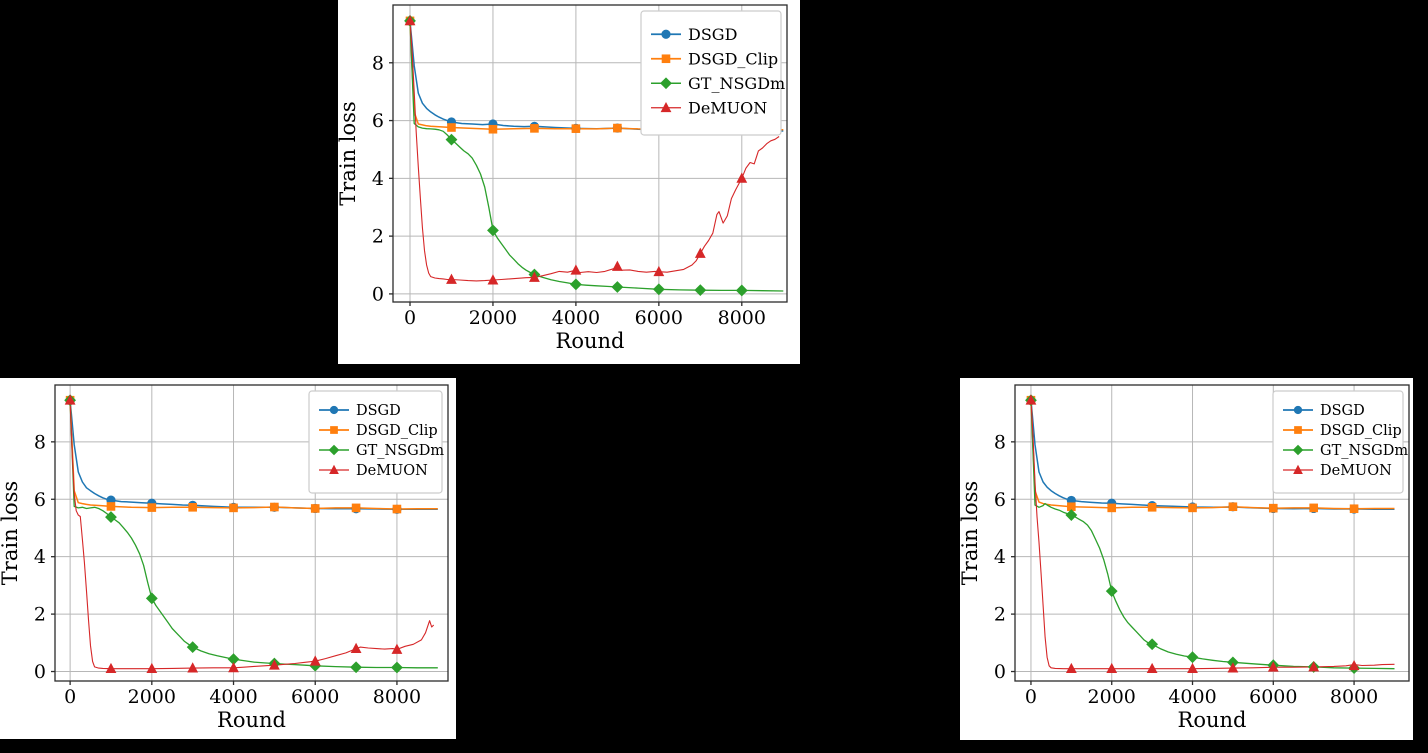 The width and height of the screenshot is (1428, 753). What do you see at coordinates (334, 410) in the screenshot?
I see `marker-circle` at bounding box center [334, 410].